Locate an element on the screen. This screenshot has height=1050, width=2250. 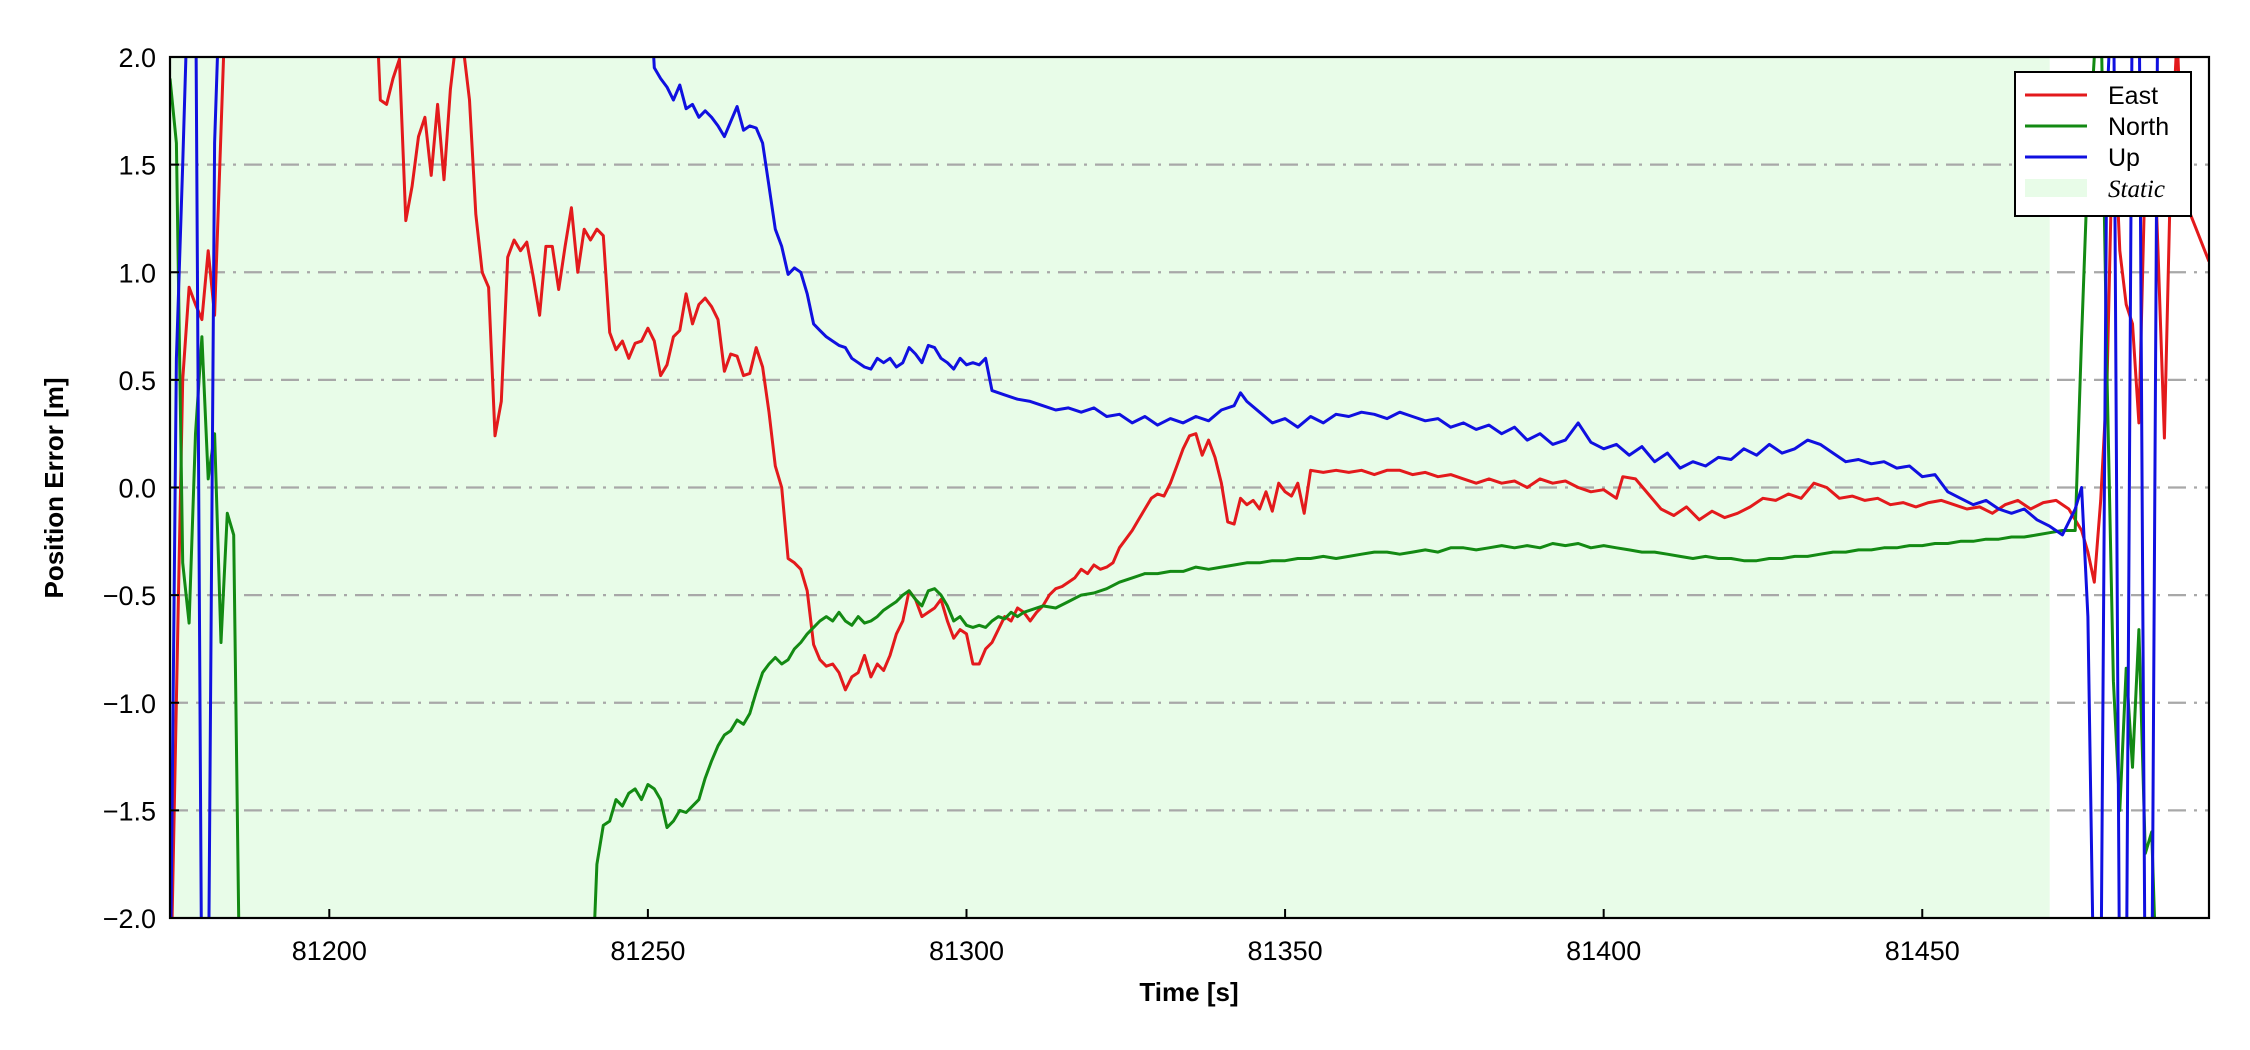
x-tick-label-4: 81400 is located at coordinates (1603, 951).